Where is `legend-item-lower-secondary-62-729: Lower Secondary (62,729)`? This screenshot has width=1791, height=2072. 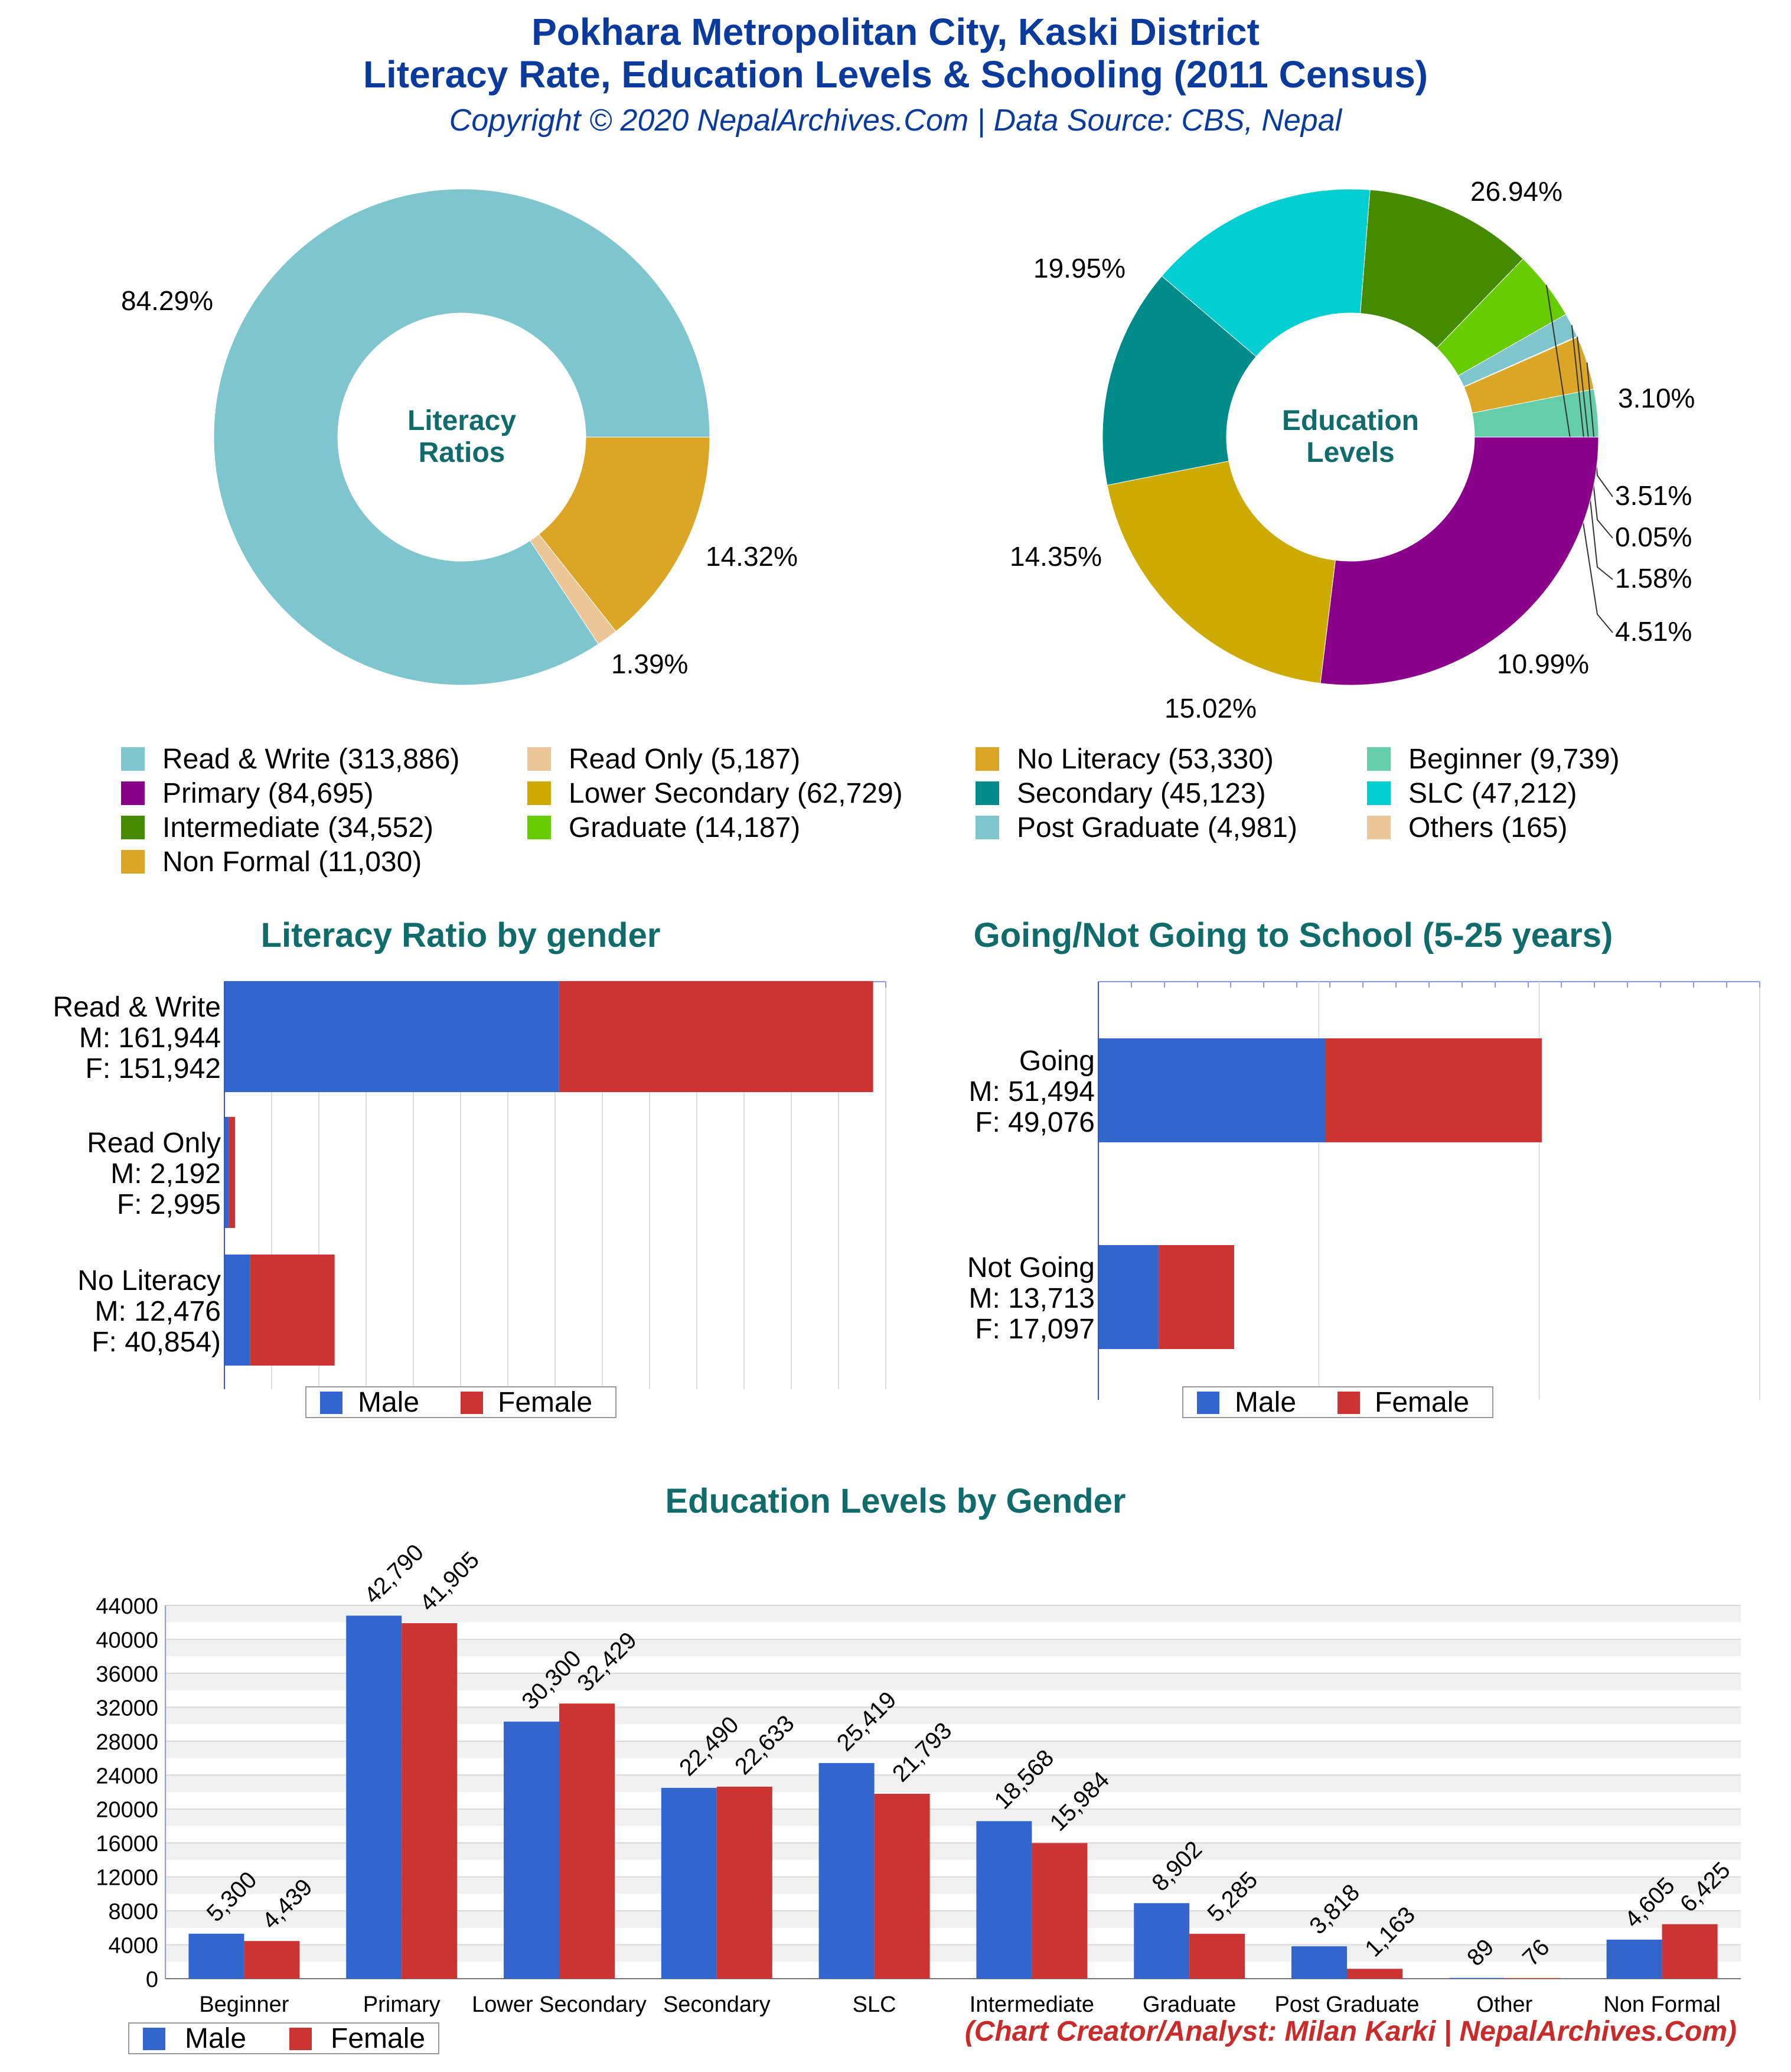
legend-item-lower-secondary-62-729: Lower Secondary (62,729) is located at coordinates (736, 793).